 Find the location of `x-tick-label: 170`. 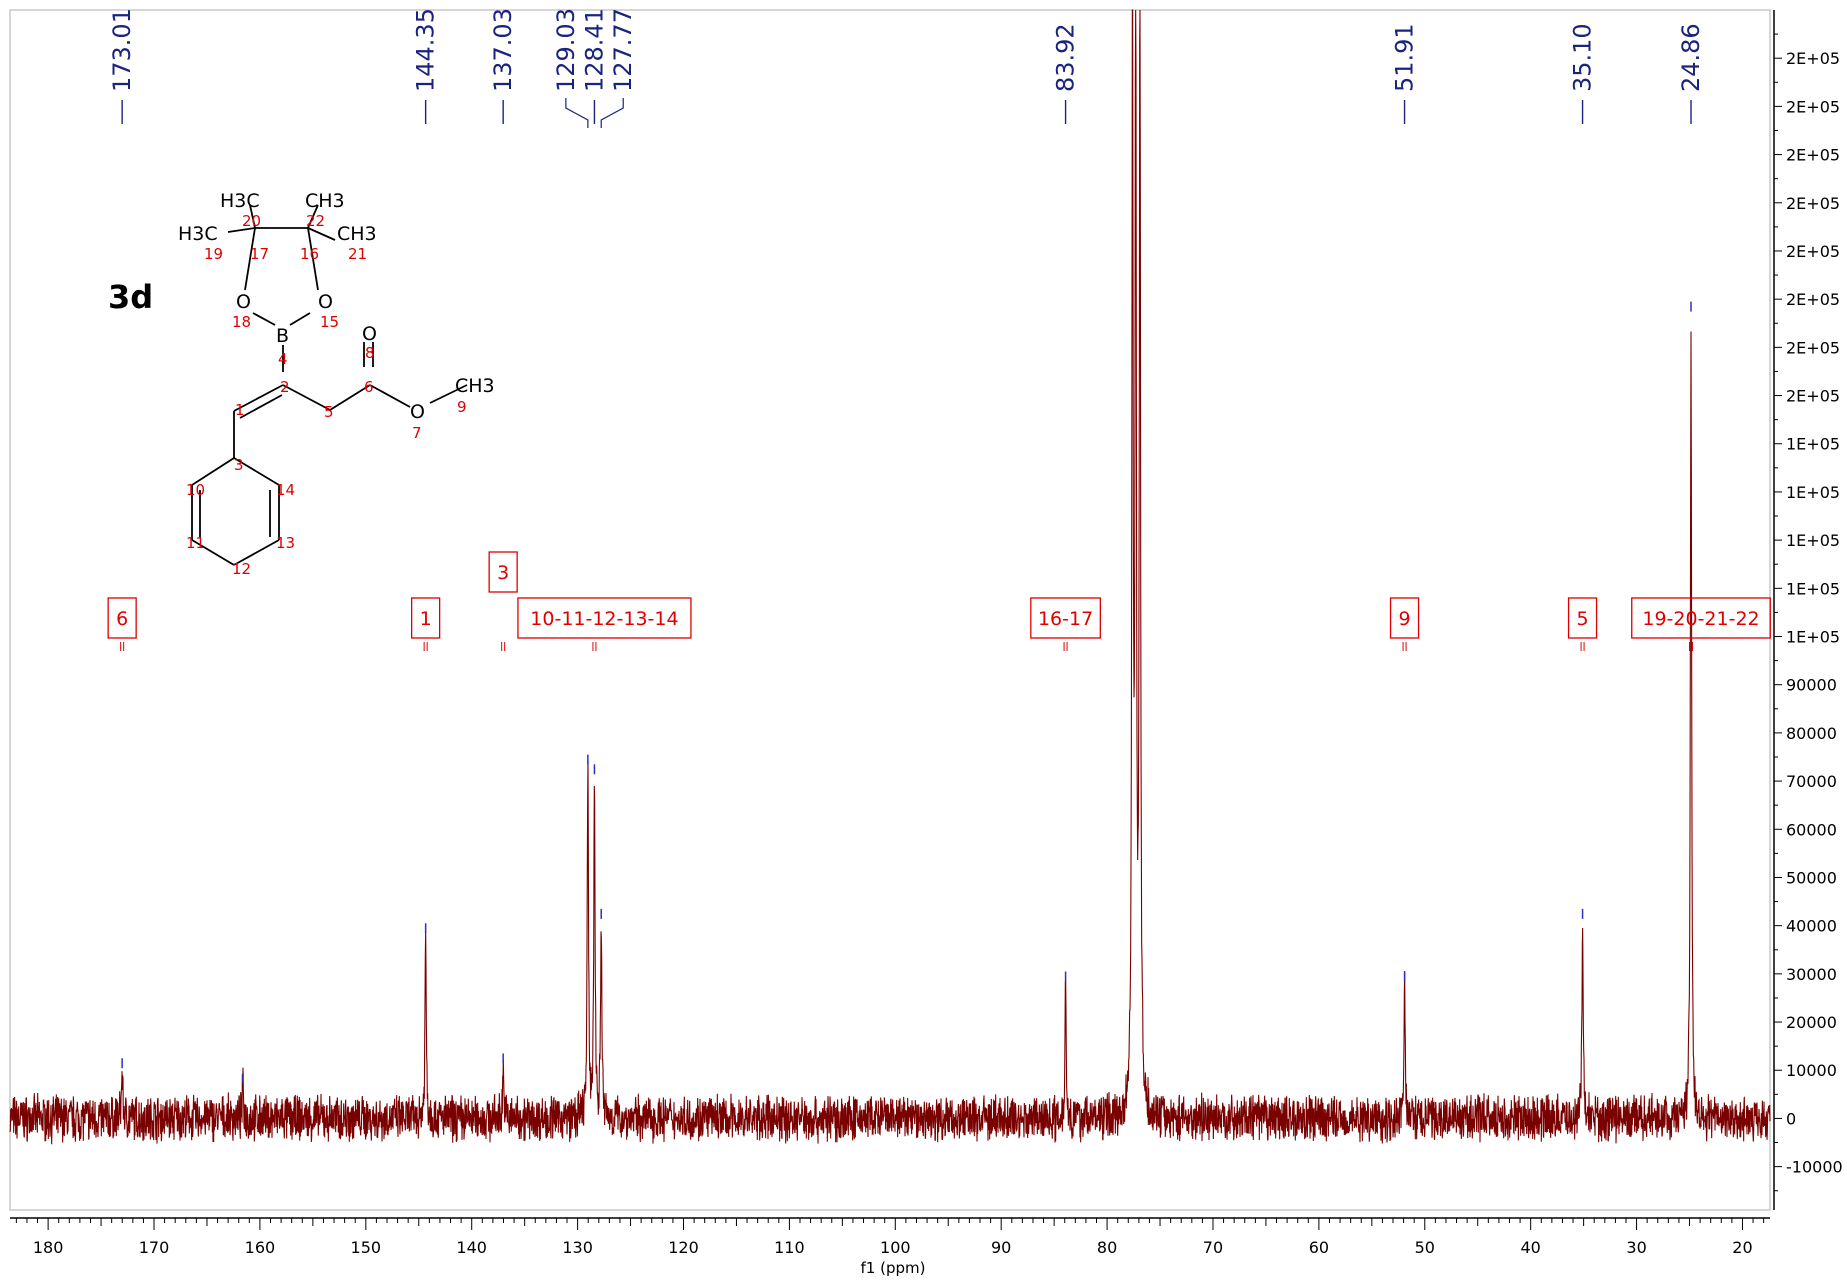

x-tick-label: 170 is located at coordinates (154, 1247).